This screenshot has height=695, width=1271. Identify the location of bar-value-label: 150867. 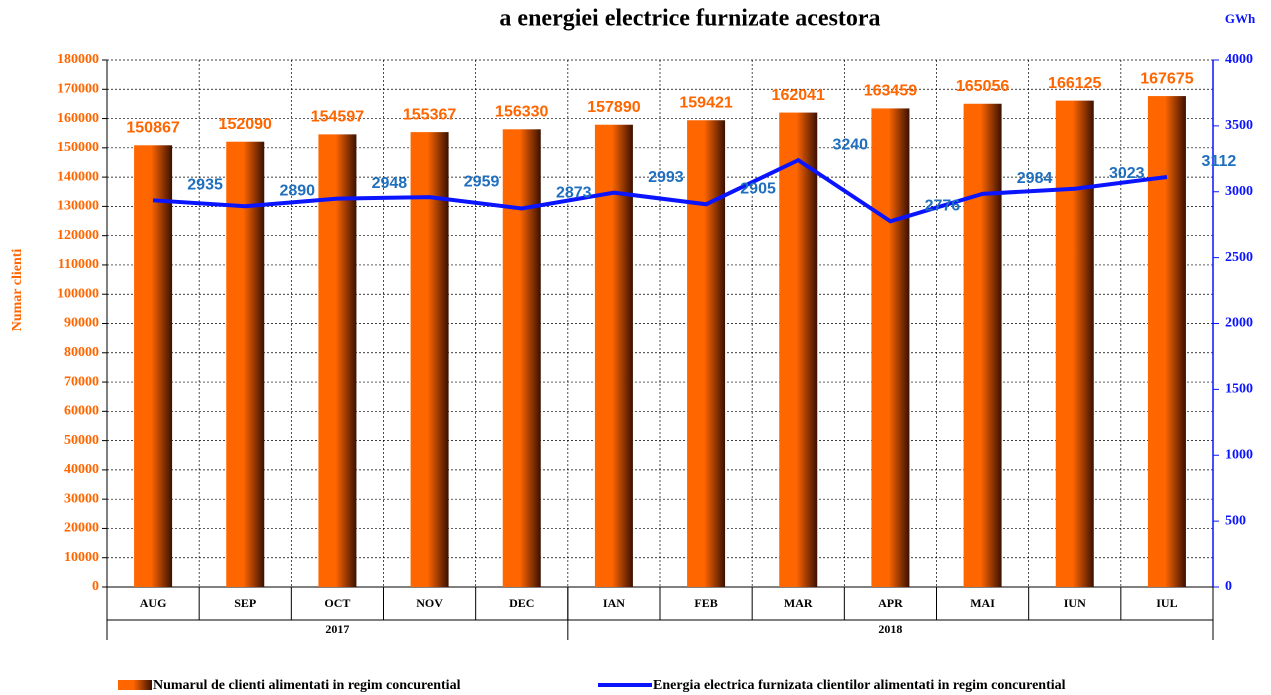
(152, 128).